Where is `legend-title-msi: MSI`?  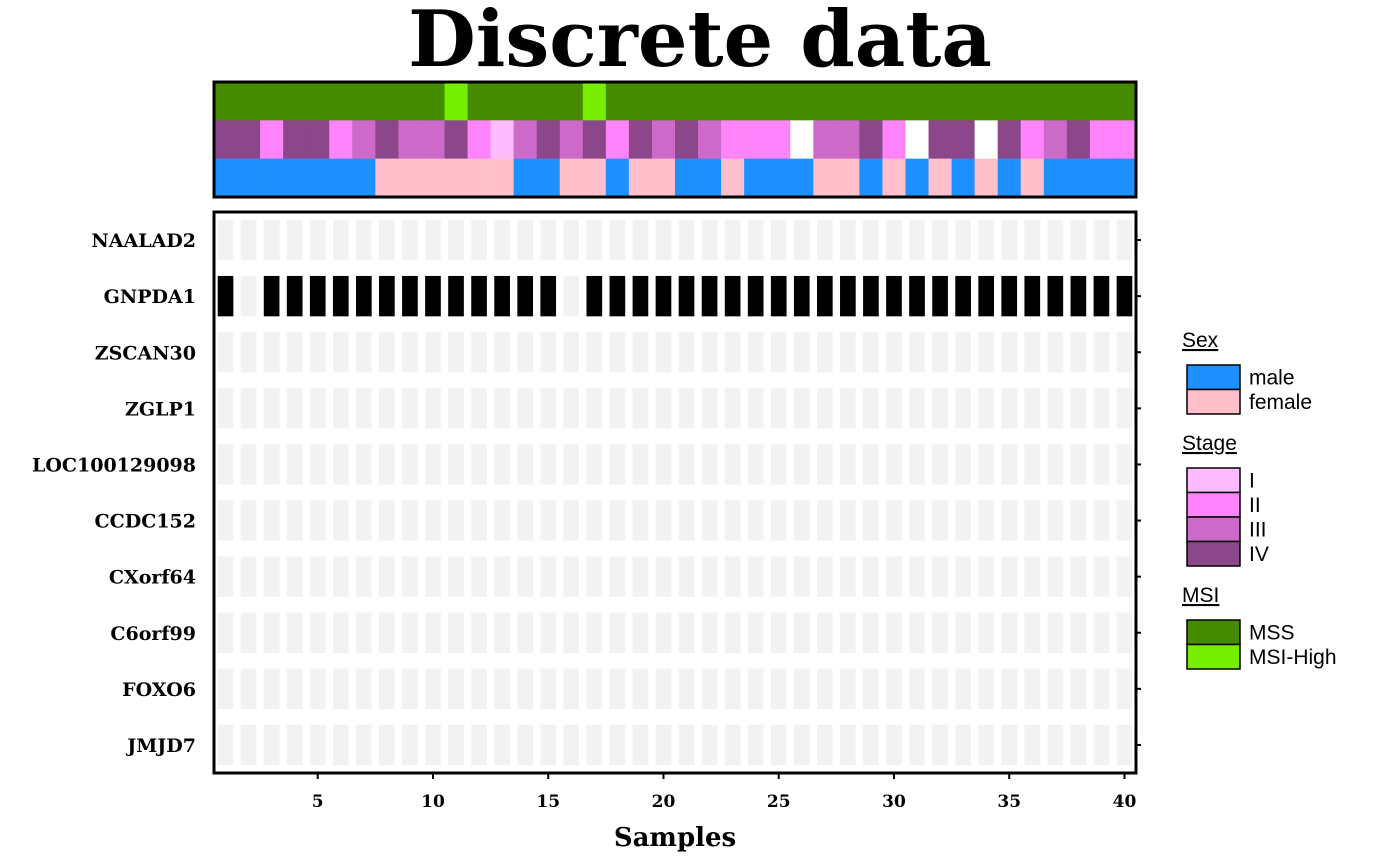 legend-title-msi: MSI is located at coordinates (1200, 595).